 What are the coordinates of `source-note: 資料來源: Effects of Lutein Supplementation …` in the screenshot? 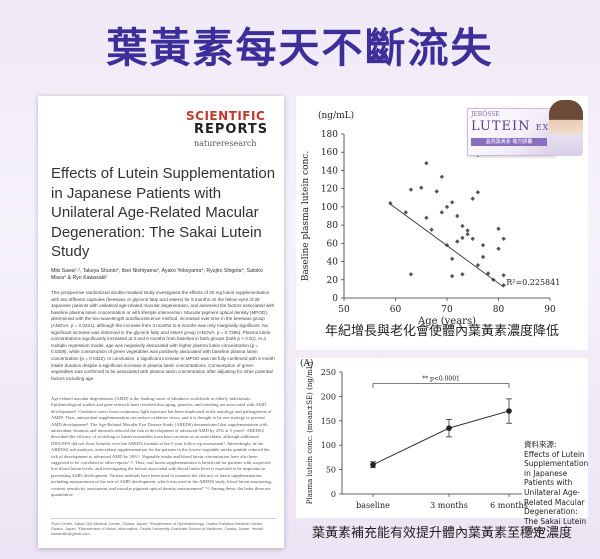 It's located at (559, 488).